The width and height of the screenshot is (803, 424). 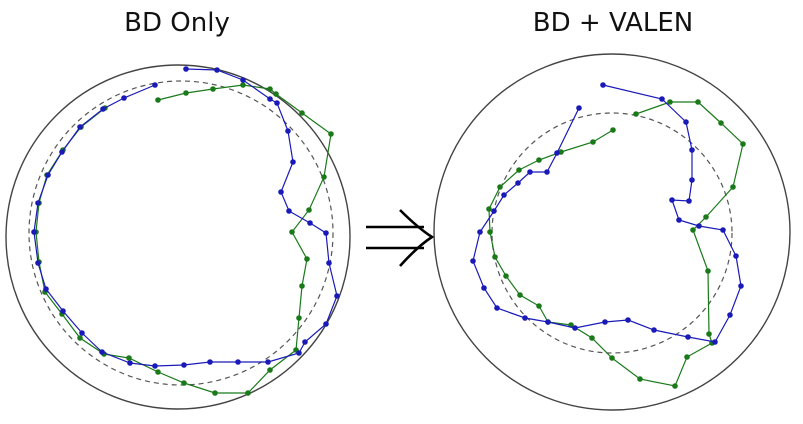 What do you see at coordinates (613, 23) in the screenshot?
I see `panel-title-bd-valen: BD + VALEN` at bounding box center [613, 23].